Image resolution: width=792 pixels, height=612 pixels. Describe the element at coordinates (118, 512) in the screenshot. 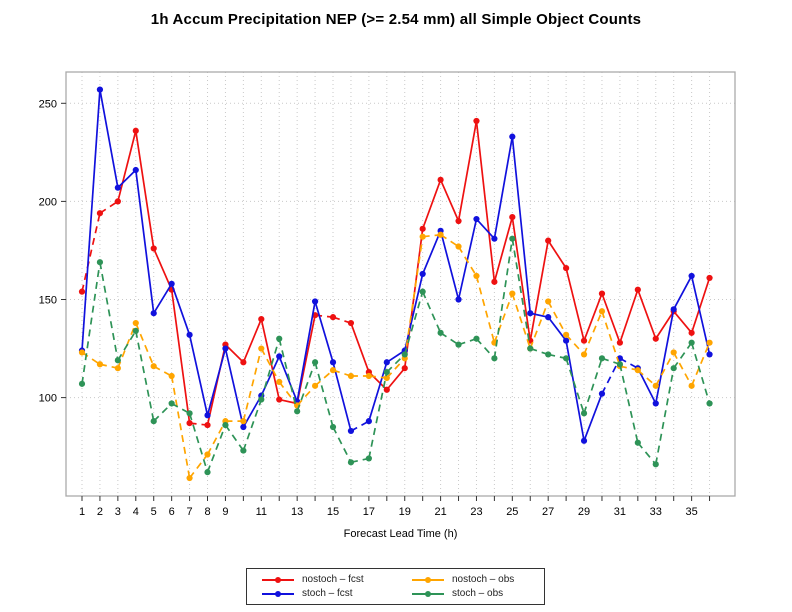

I see `svg-text: 3` at that location.